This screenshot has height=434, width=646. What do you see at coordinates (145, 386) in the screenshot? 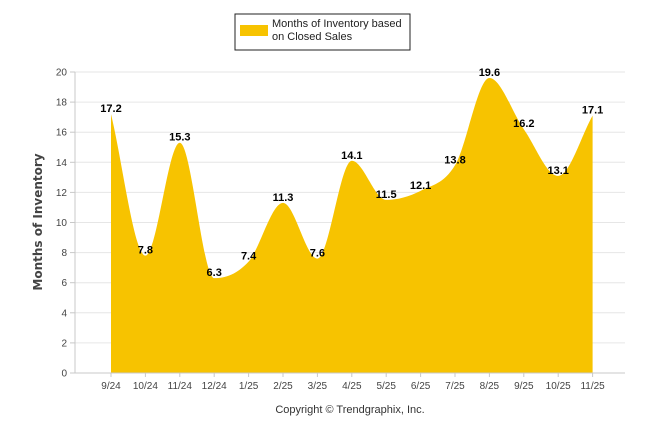
I see `x-tick-label: 10/24` at bounding box center [145, 386].